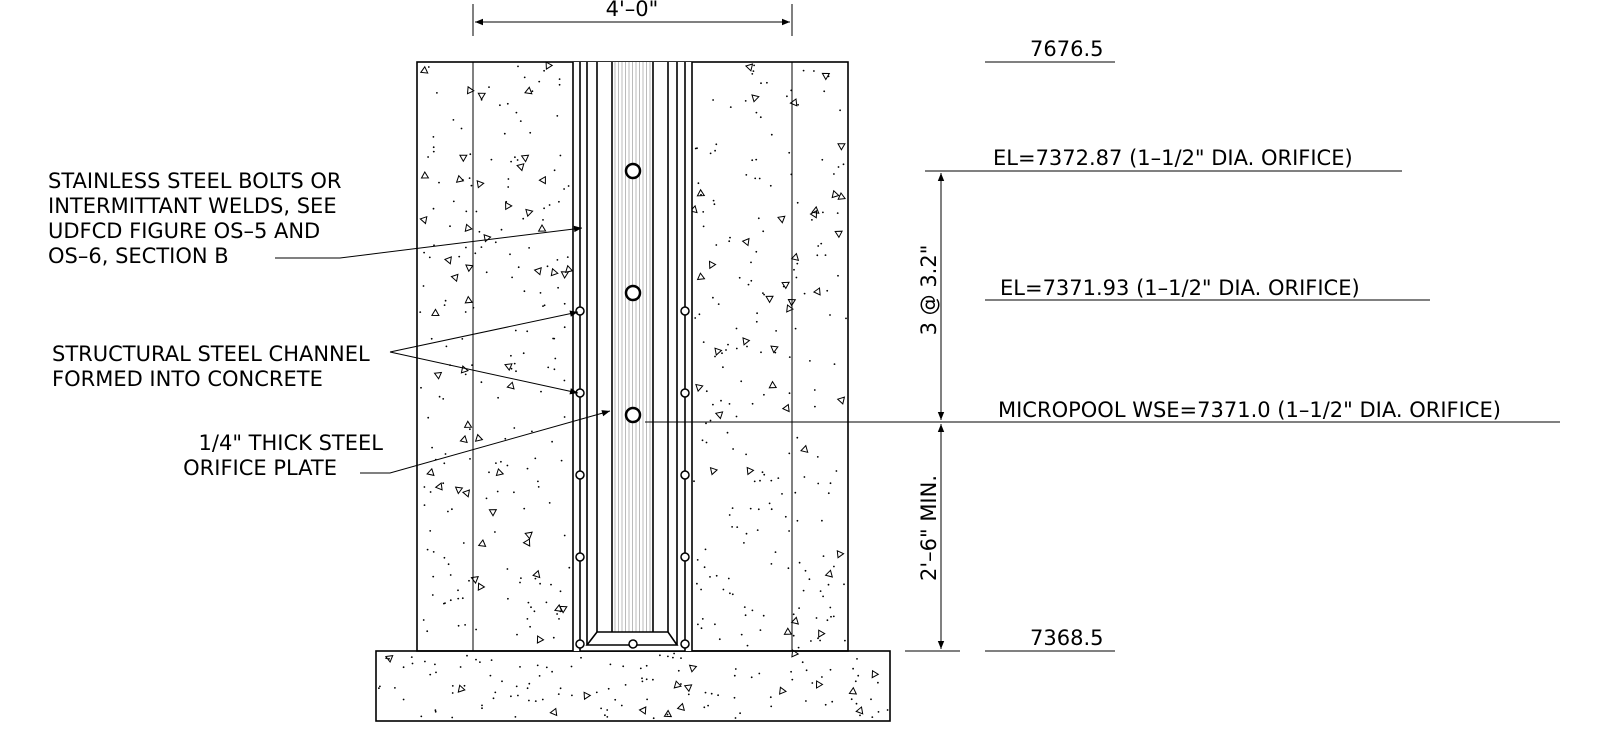 The image size is (1612, 750). Describe the element at coordinates (260, 468) in the screenshot. I see `callout-text: ORIFICE PLATE` at that location.